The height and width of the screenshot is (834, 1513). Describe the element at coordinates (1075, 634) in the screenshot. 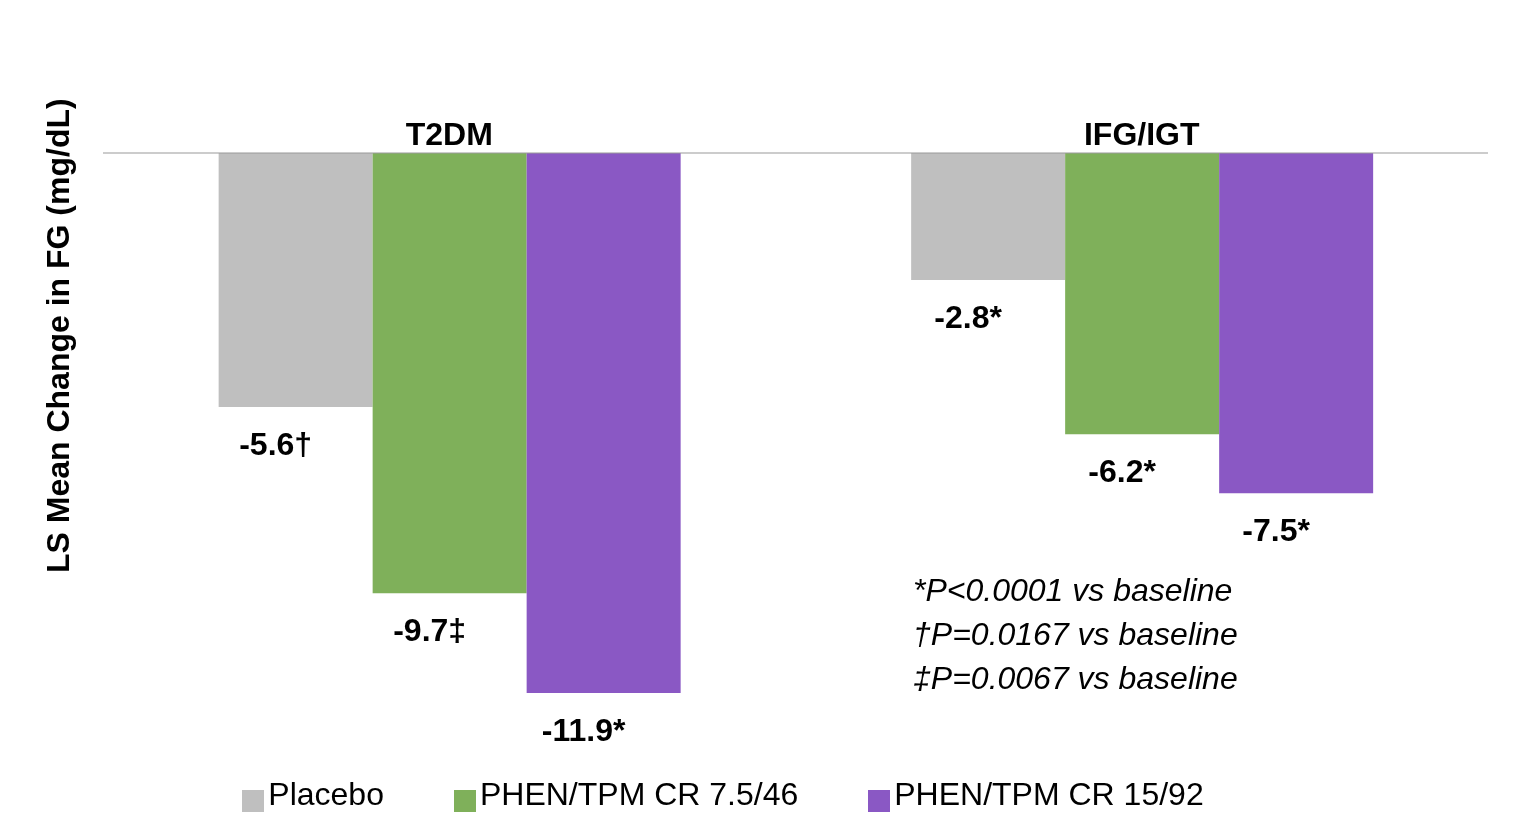

I see `annotation: †P=0.0167 vs baseline` at that location.